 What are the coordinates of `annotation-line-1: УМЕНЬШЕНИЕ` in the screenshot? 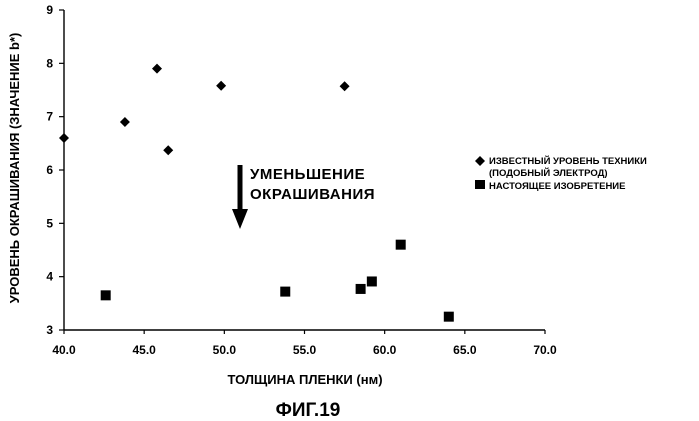 It's located at (307, 174).